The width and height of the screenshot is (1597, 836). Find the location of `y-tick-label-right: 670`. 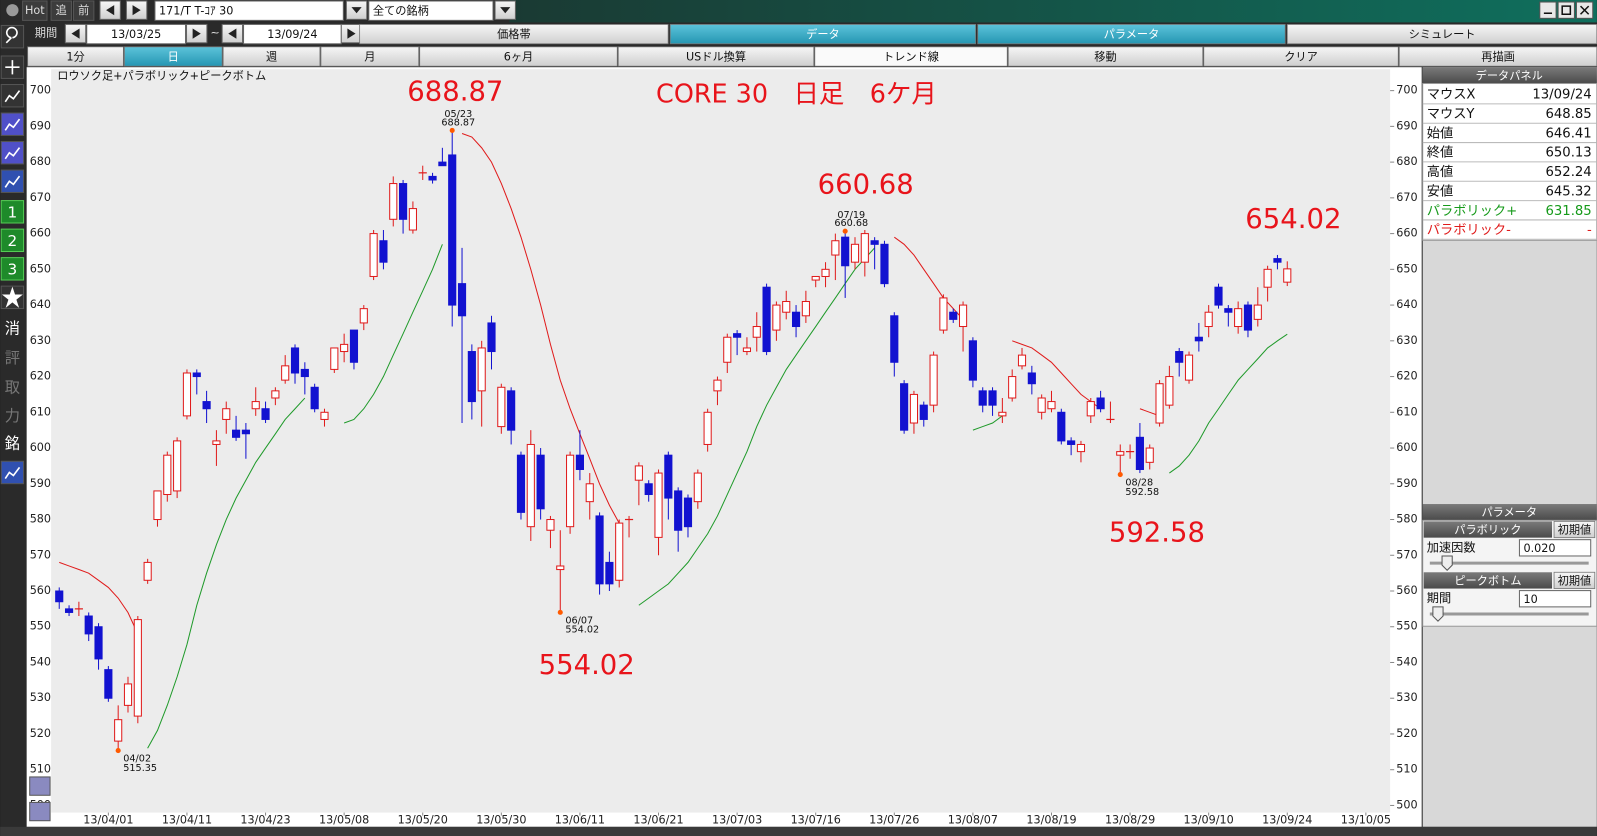

y-tick-label-right: 670 is located at coordinates (1406, 197).